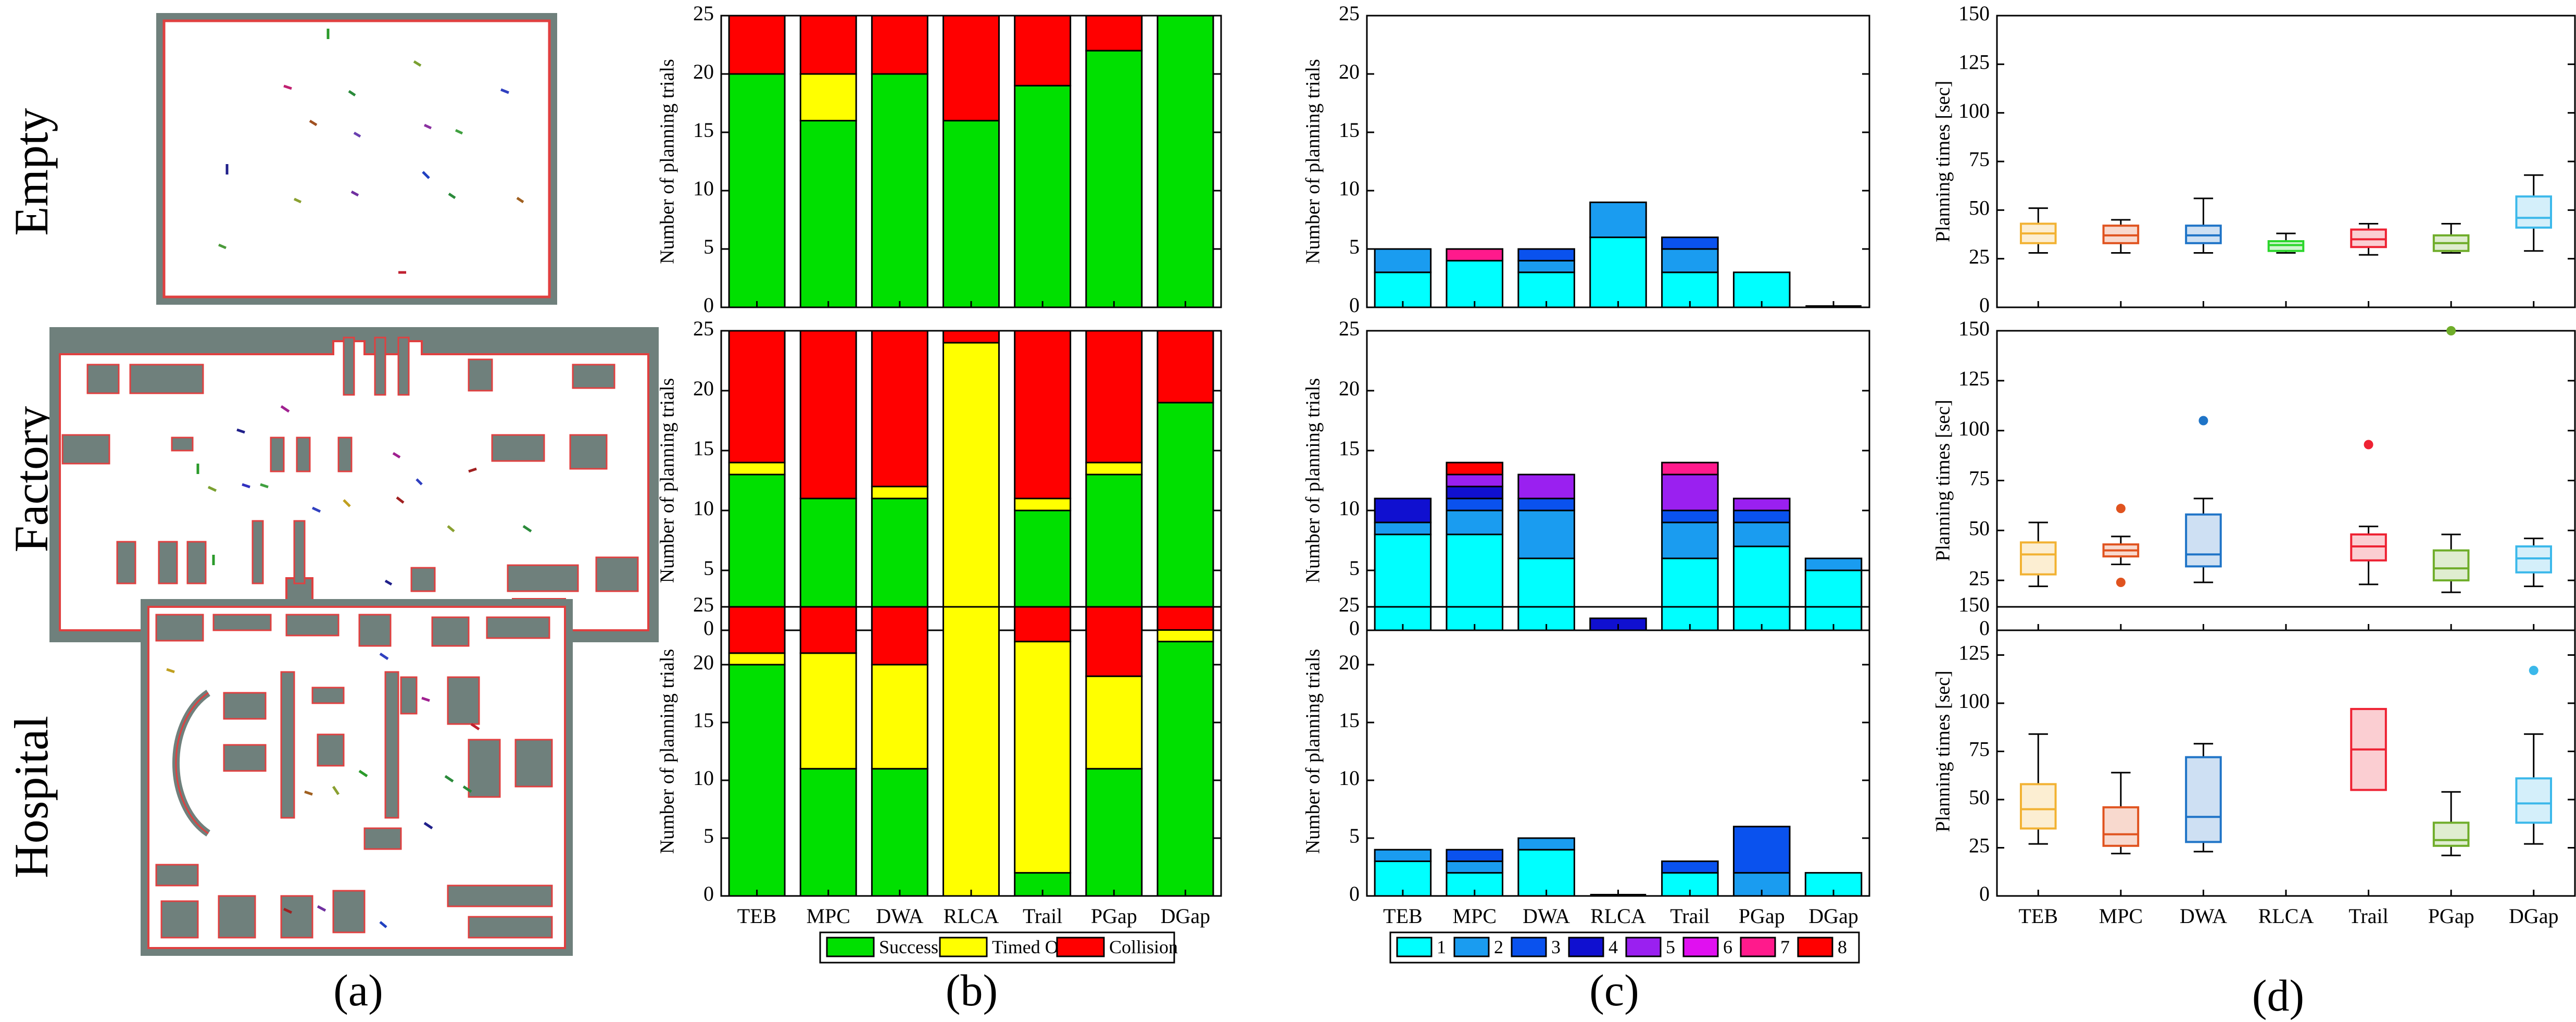  What do you see at coordinates (32, 172) in the screenshot?
I see `row-label-empty: Empty` at bounding box center [32, 172].